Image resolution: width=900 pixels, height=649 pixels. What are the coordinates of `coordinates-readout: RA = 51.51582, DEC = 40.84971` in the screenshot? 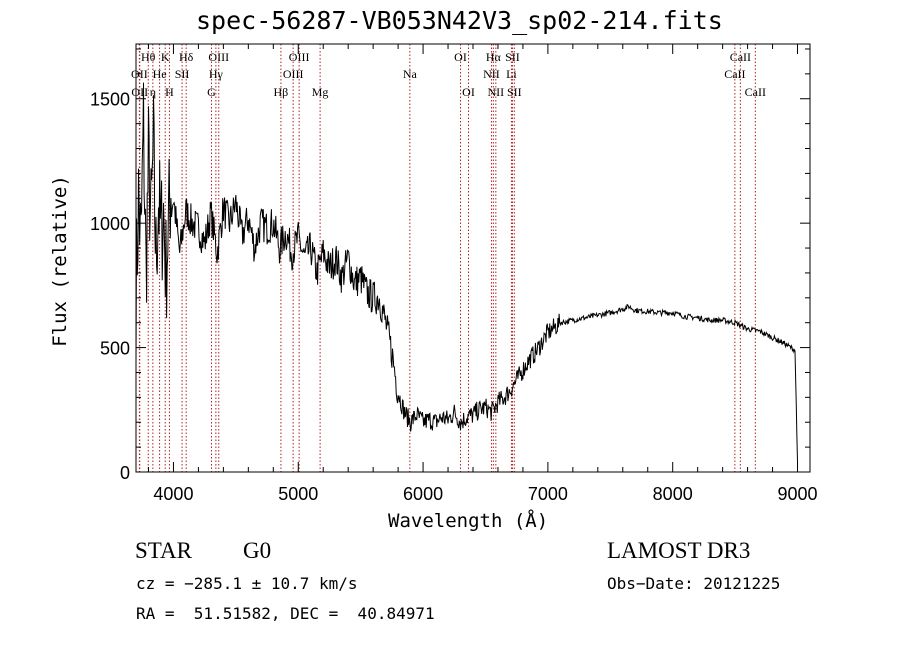 It's located at (285, 613).